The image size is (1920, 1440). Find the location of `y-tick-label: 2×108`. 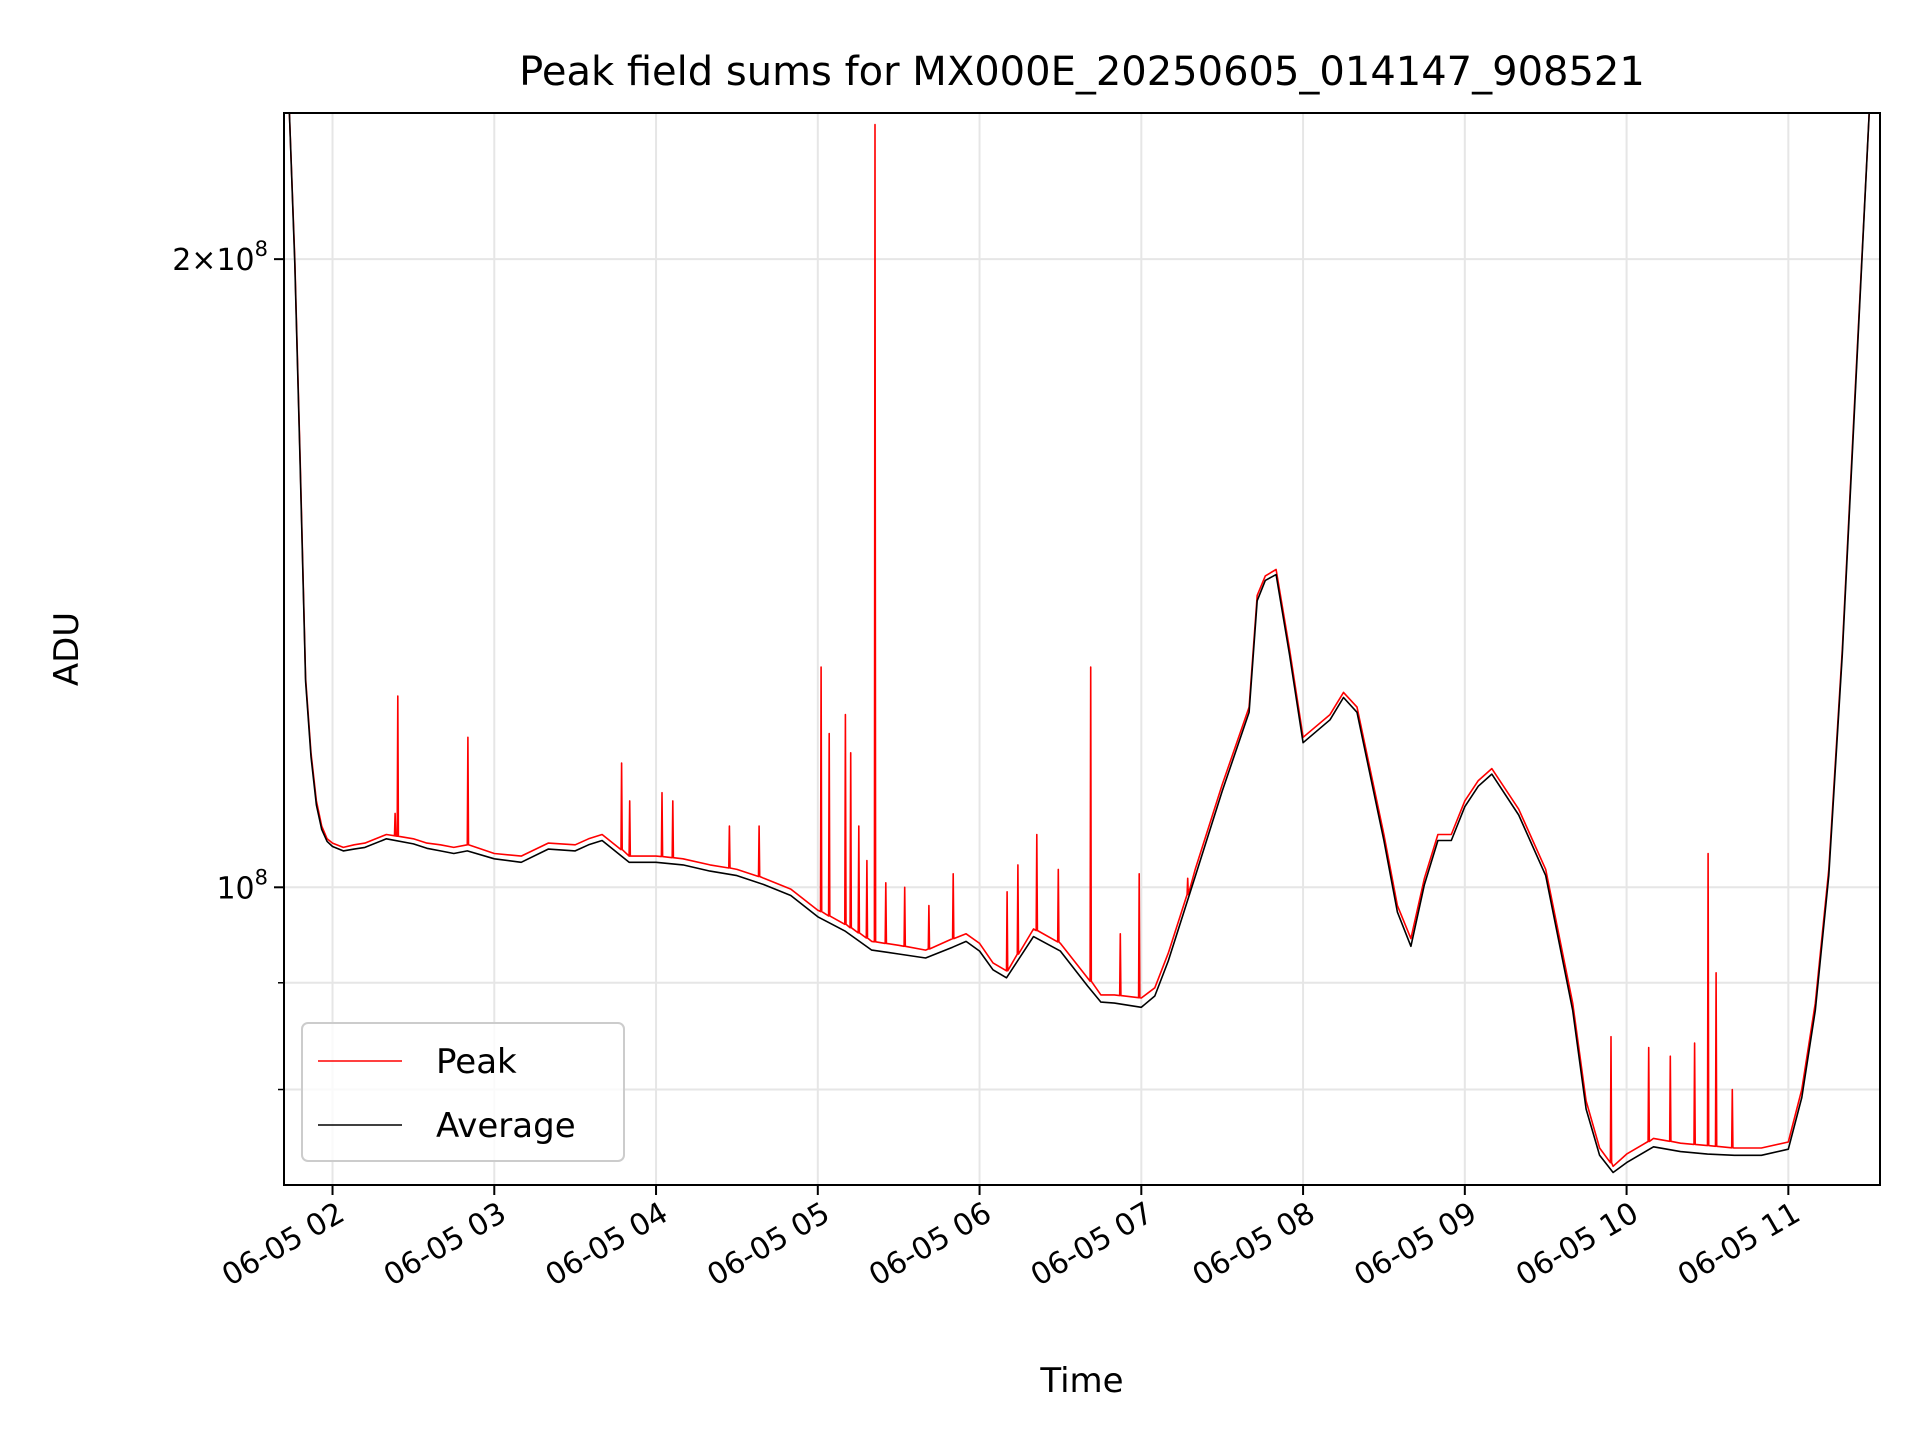

y-tick-label: 2×108 is located at coordinates (220, 257).